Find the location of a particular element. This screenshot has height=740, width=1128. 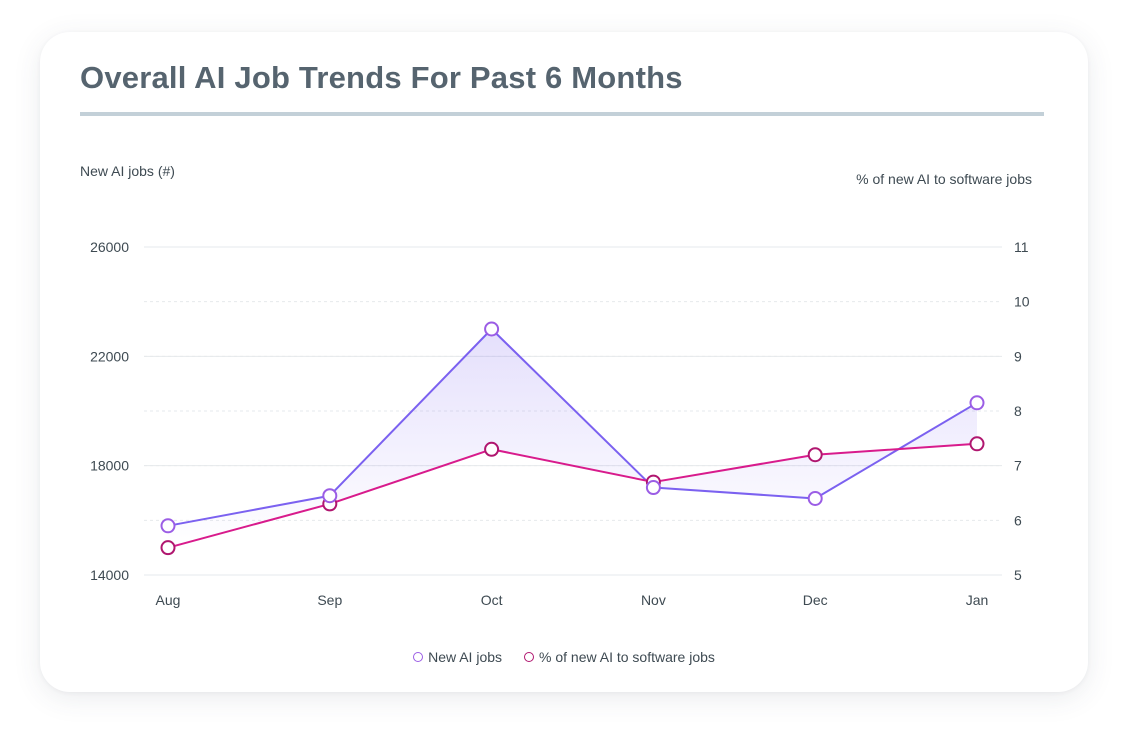

x-tick-label: Sep is located at coordinates (329, 600).